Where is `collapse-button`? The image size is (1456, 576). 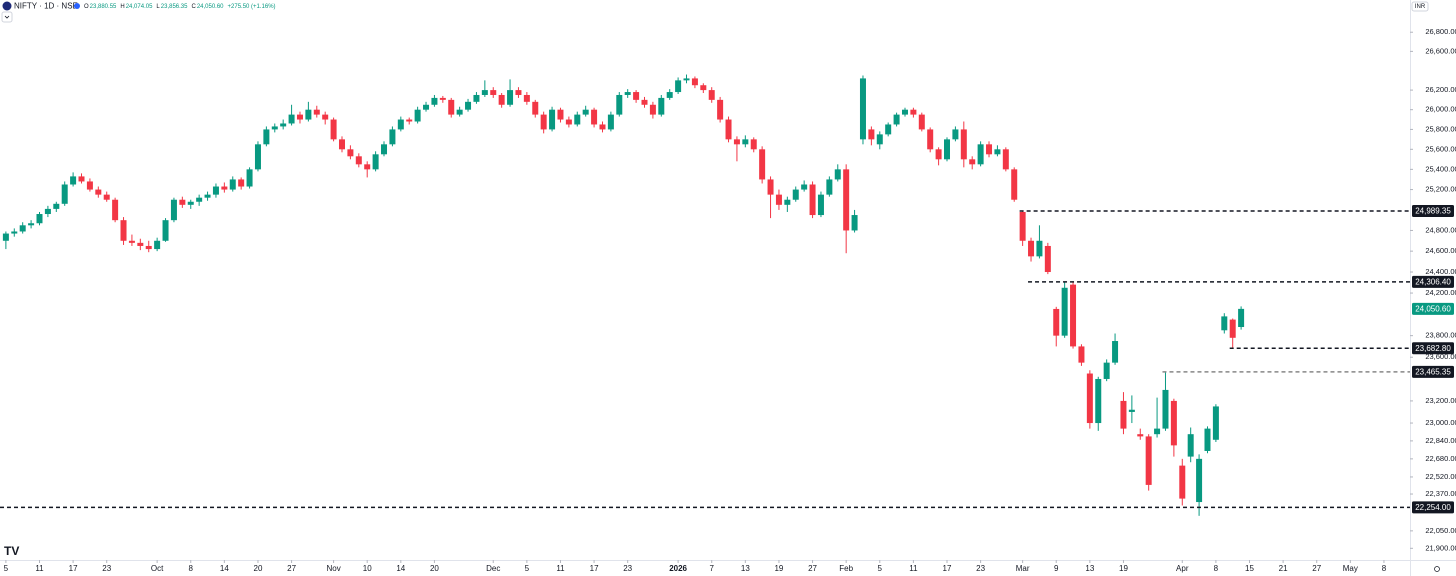 collapse-button is located at coordinates (7, 17).